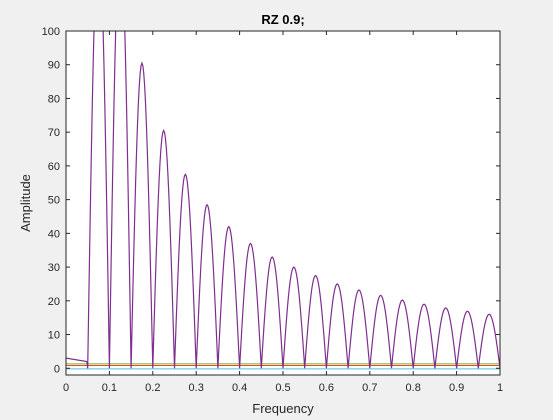 This screenshot has width=553, height=420. What do you see at coordinates (239, 388) in the screenshot?
I see `x-tick-label: 0.4` at bounding box center [239, 388].